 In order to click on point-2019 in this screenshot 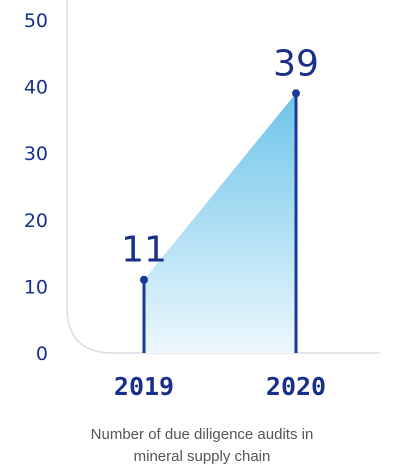, I will do `click(144, 279)`.